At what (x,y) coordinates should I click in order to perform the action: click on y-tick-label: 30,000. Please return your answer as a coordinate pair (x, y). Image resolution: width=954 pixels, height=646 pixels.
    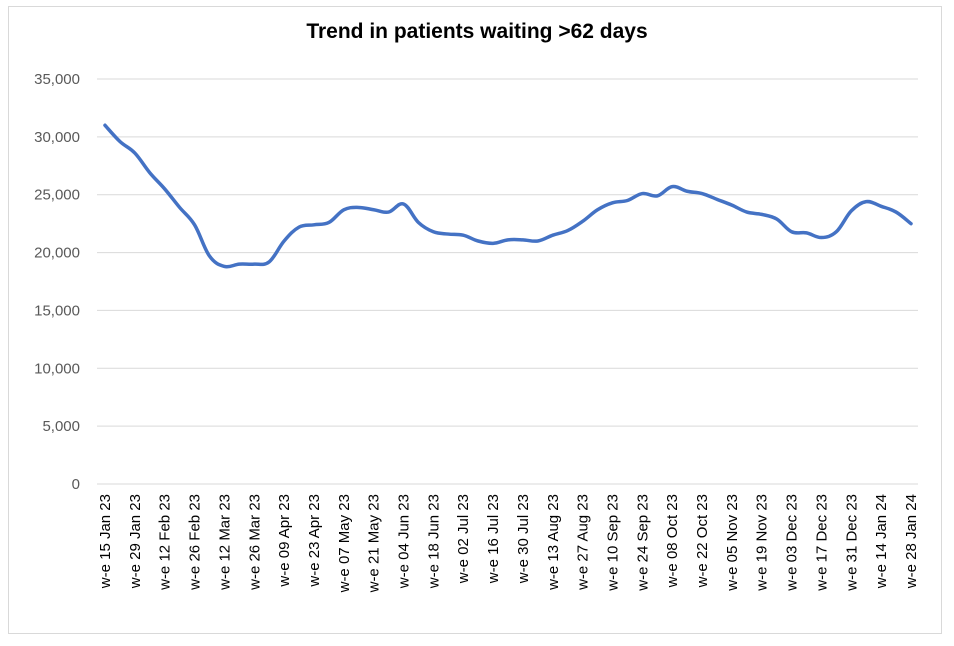
    Looking at the image, I should click on (57, 137).